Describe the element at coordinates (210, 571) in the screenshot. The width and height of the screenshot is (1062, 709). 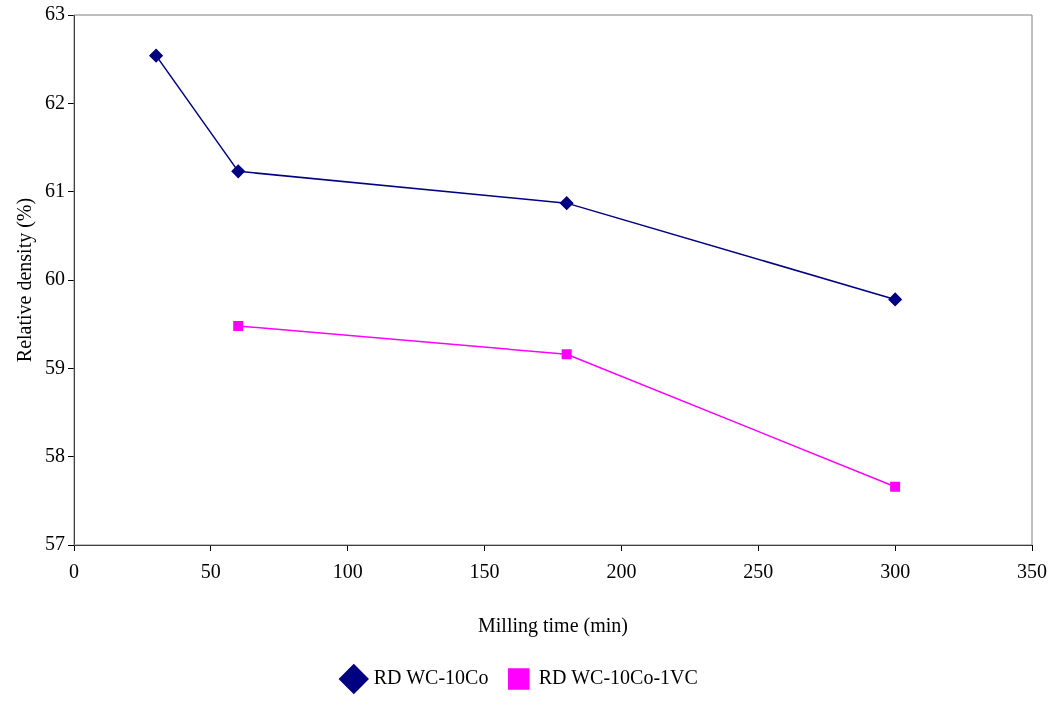
I see `x-tick-label: 50` at that location.